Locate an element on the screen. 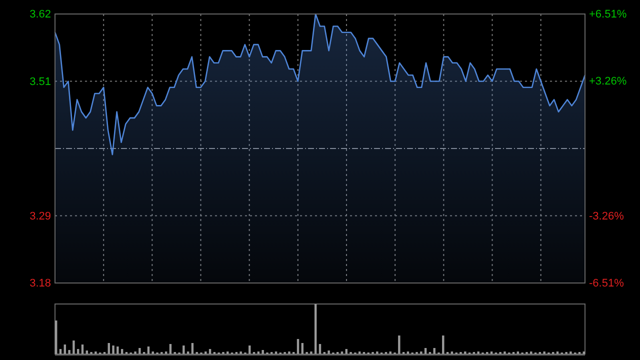 The image size is (640, 360). y2-tick-label: +3.26% is located at coordinates (608, 82).